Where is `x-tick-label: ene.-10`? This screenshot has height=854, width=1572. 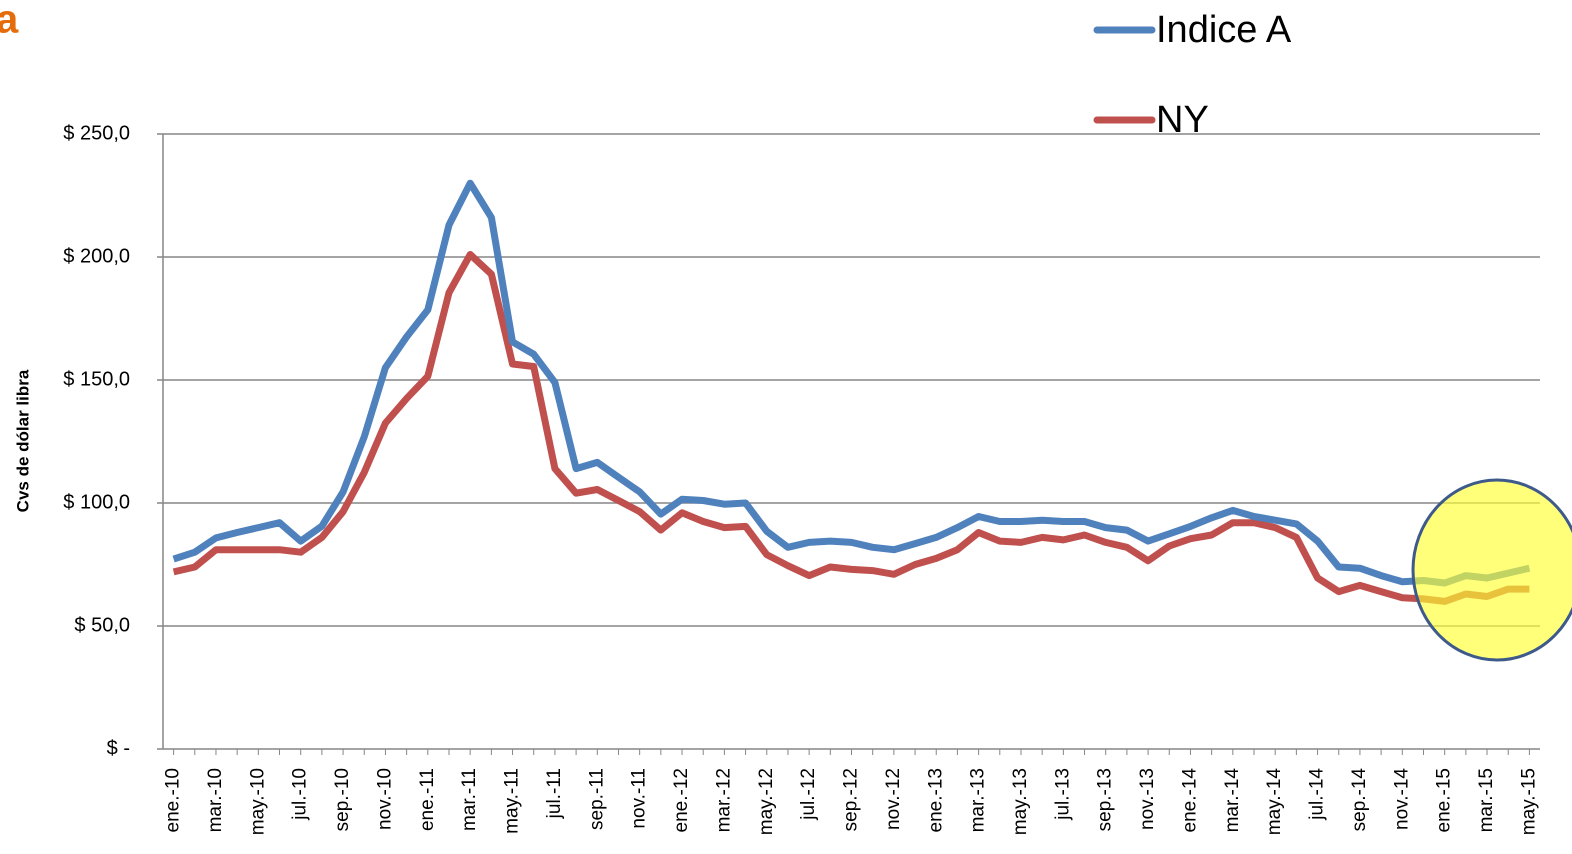 x-tick-label: ene.-10 is located at coordinates (173, 800).